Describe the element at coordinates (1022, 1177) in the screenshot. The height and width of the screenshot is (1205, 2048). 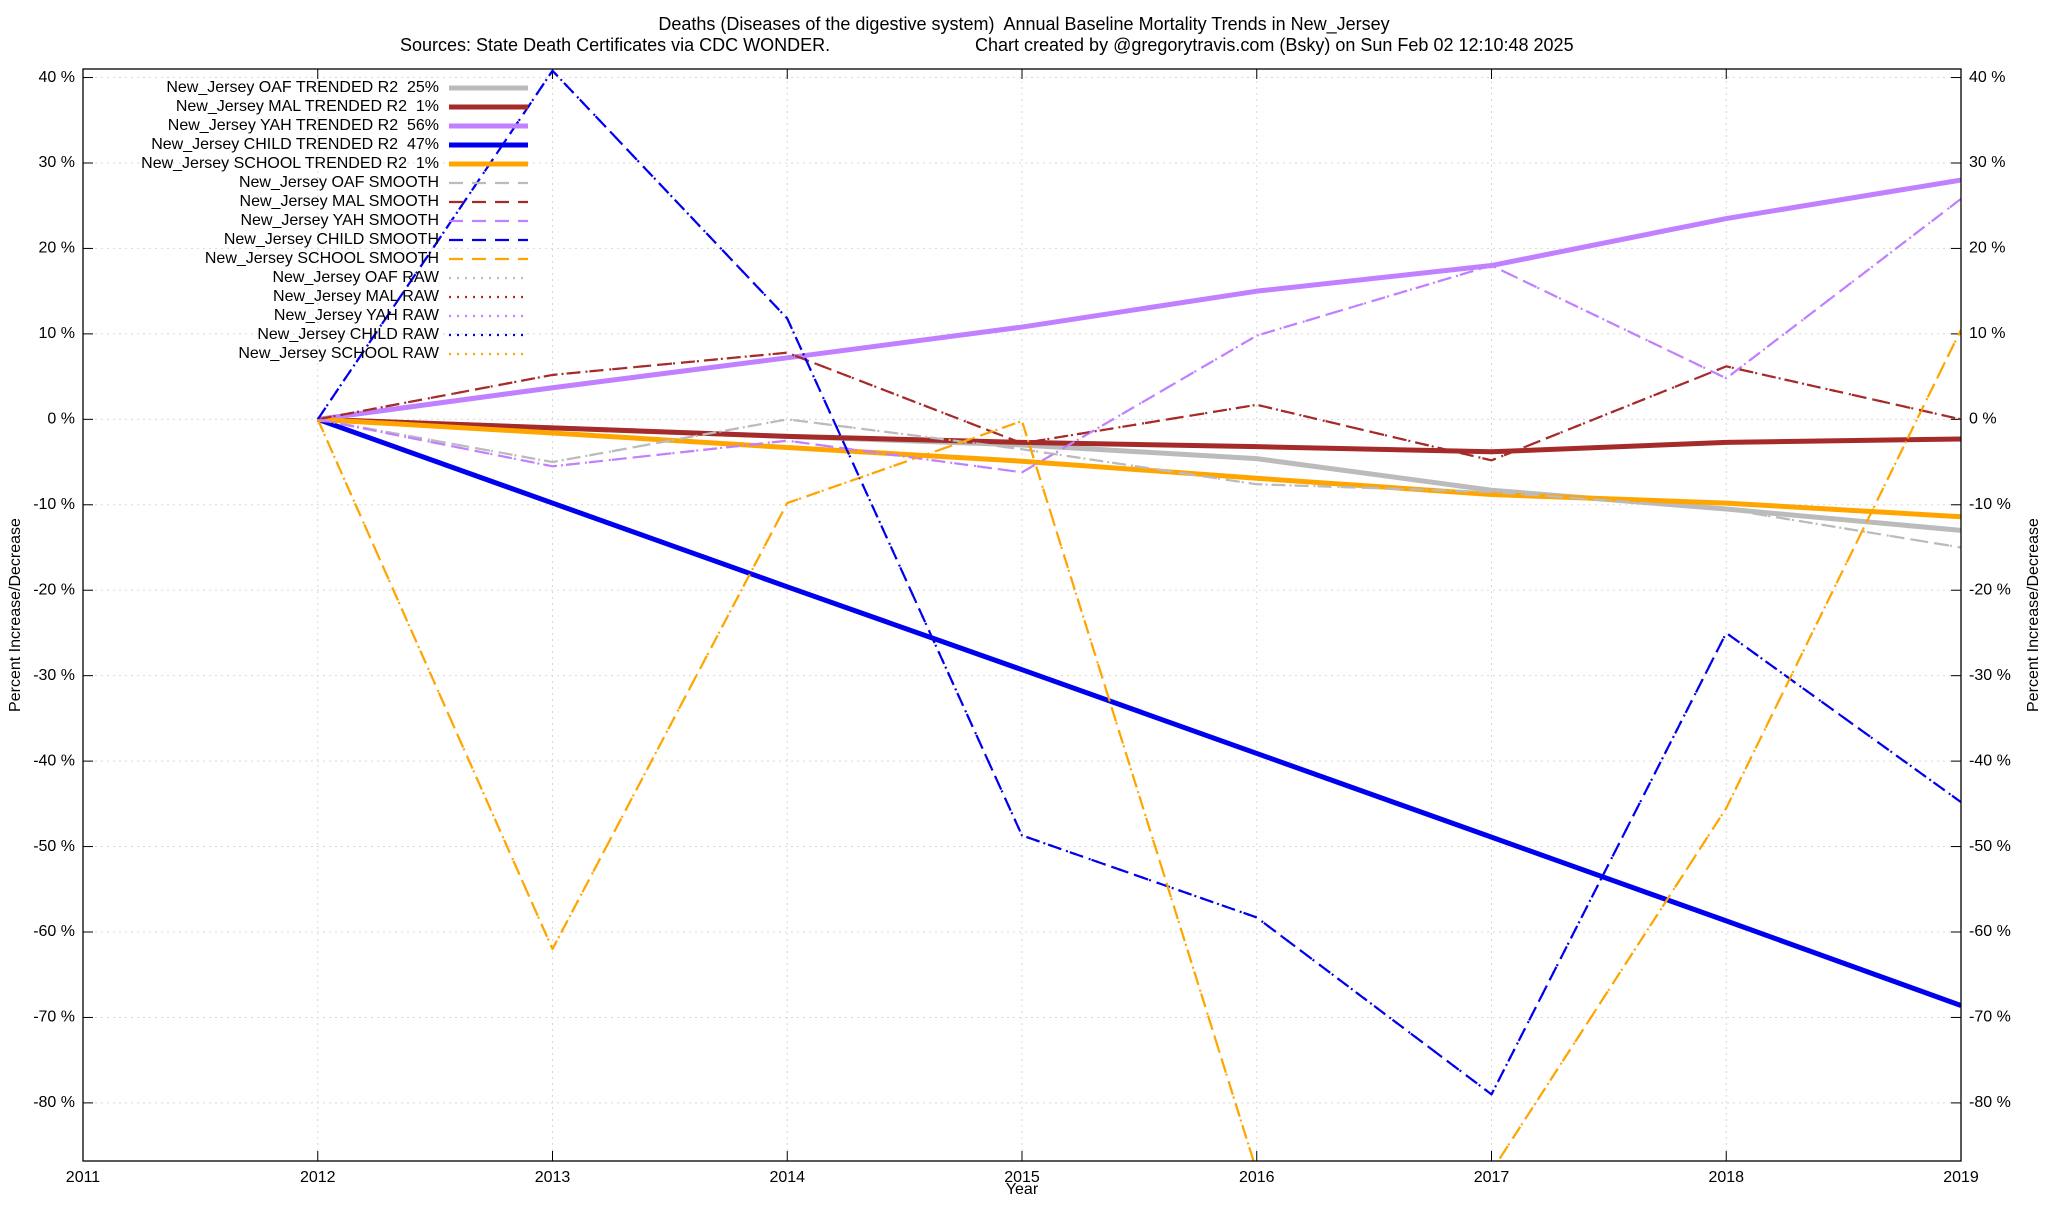
I see `x-tick-label: 2015` at that location.